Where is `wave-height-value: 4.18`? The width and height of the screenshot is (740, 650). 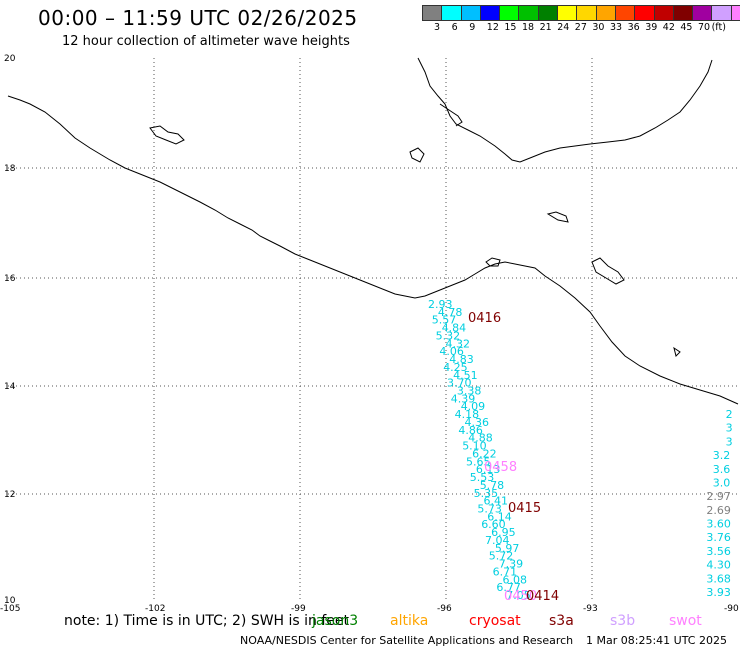
wave-height-value: 4.18 is located at coordinates (467, 414).